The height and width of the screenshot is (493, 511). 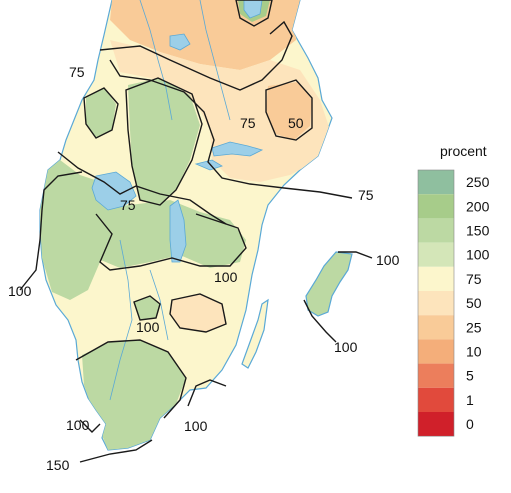 What do you see at coordinates (463, 151) in the screenshot?
I see `legend-title: procent` at bounding box center [463, 151].